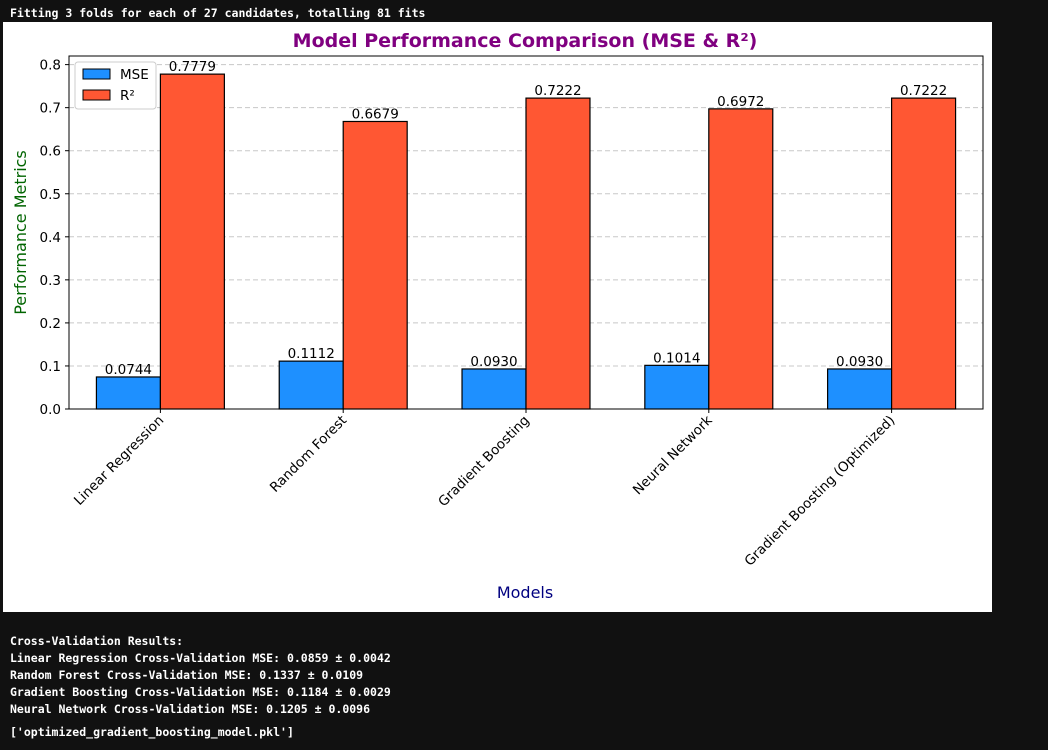  Describe the element at coordinates (96, 74) in the screenshot. I see `legend-swatch-mse` at that location.